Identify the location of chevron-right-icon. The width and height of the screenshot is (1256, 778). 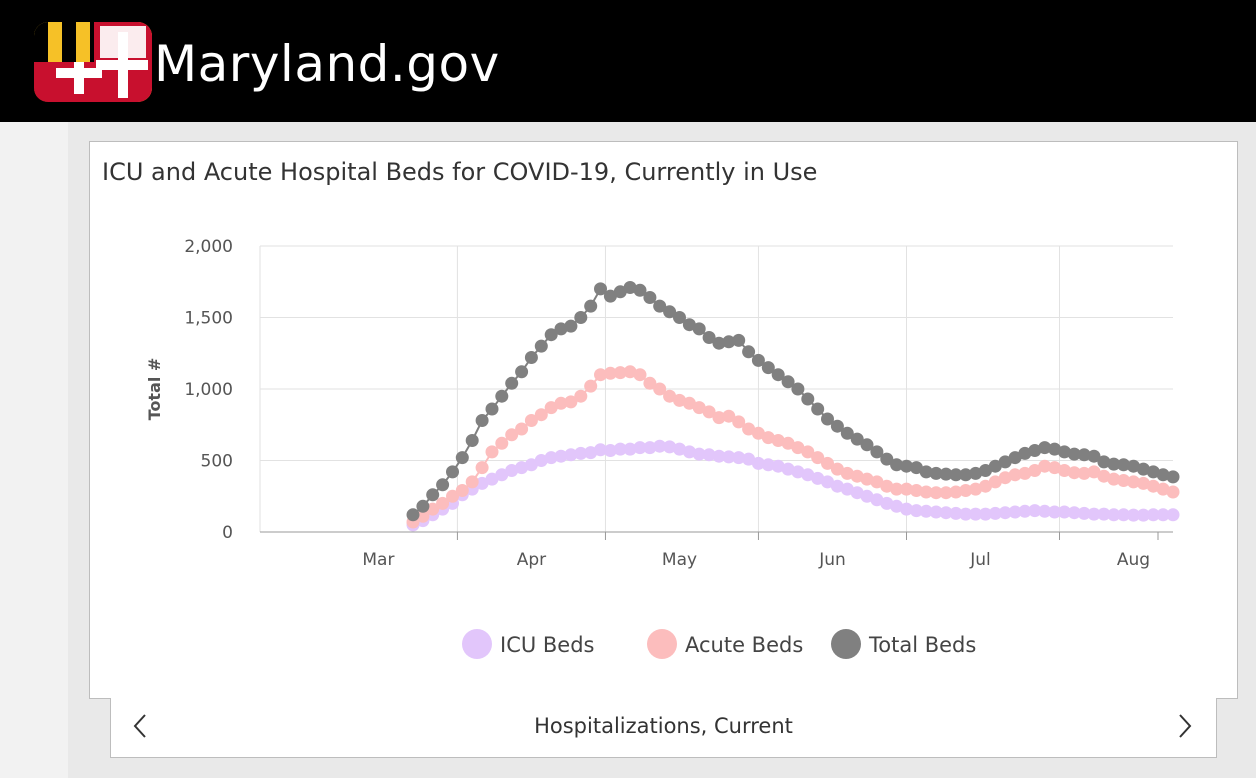
(1185, 726).